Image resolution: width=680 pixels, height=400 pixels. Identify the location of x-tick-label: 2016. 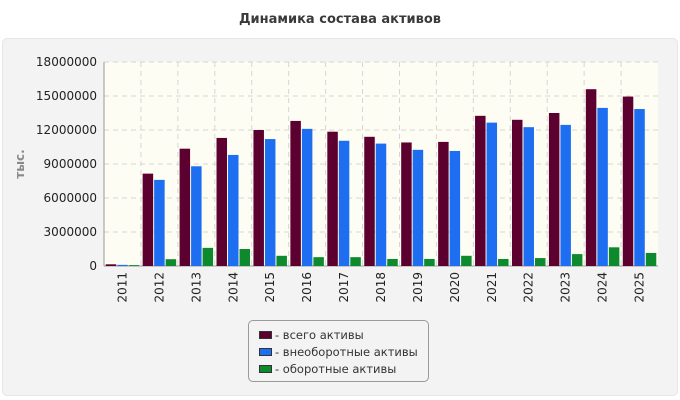
(307, 287).